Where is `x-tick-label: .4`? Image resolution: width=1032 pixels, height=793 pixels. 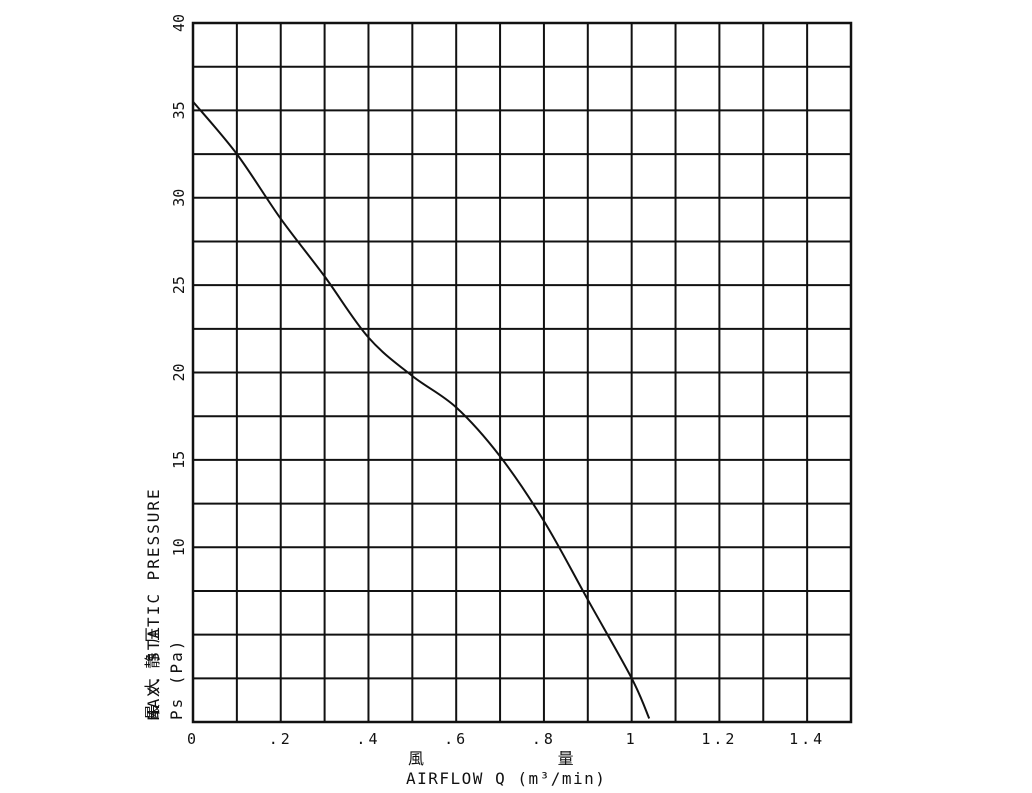
x-tick-label: .4 is located at coordinates (368, 739).